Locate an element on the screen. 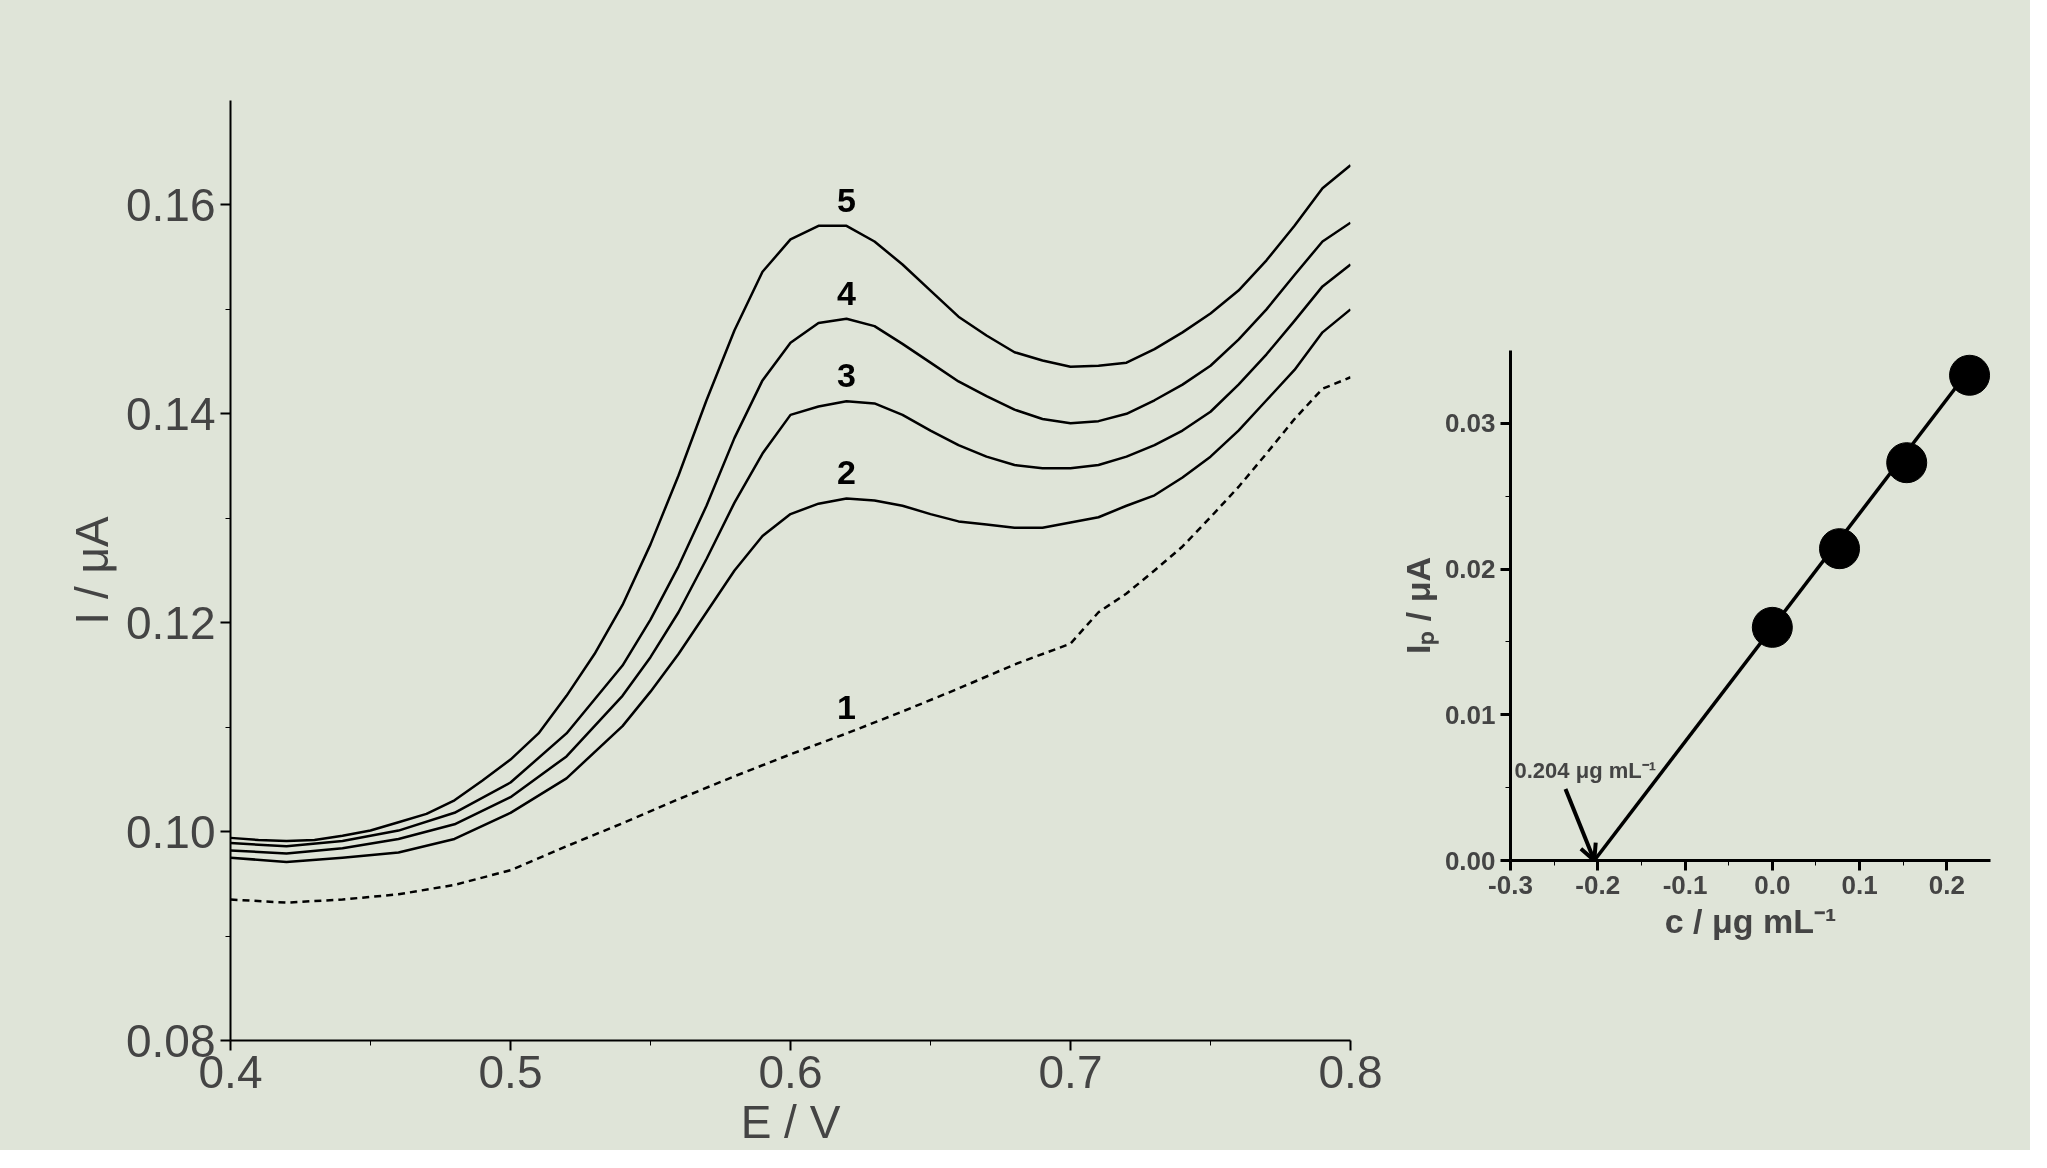  y-tick-label: 0.10 is located at coordinates (170, 831).